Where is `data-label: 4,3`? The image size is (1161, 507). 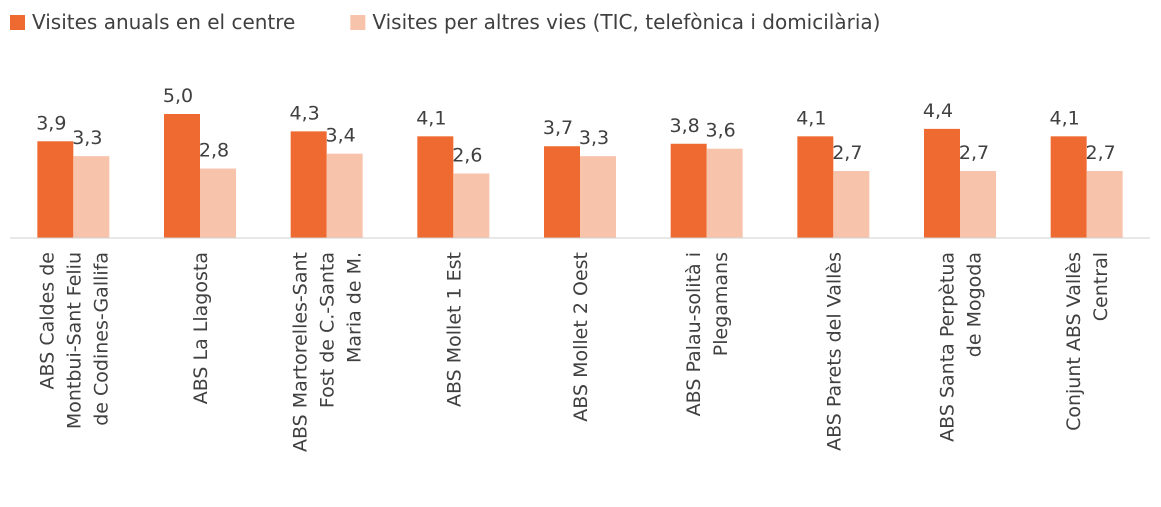
data-label: 4,3 is located at coordinates (305, 113).